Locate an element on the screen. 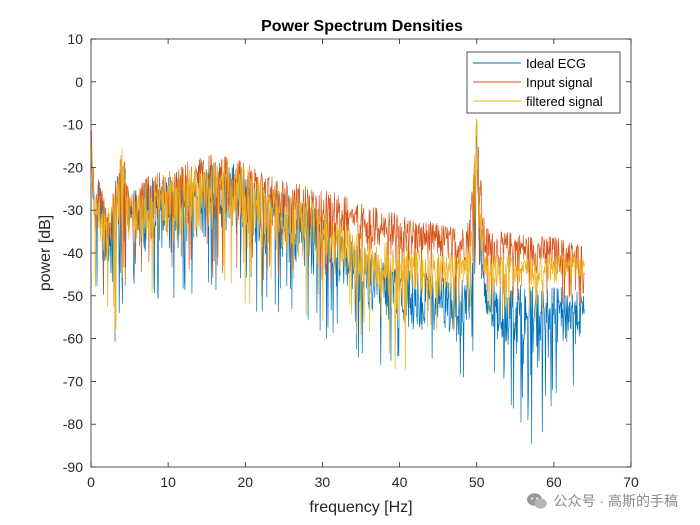 This screenshot has width=700, height=525. x-axis-label: frequency [Hz] is located at coordinates (360, 507).